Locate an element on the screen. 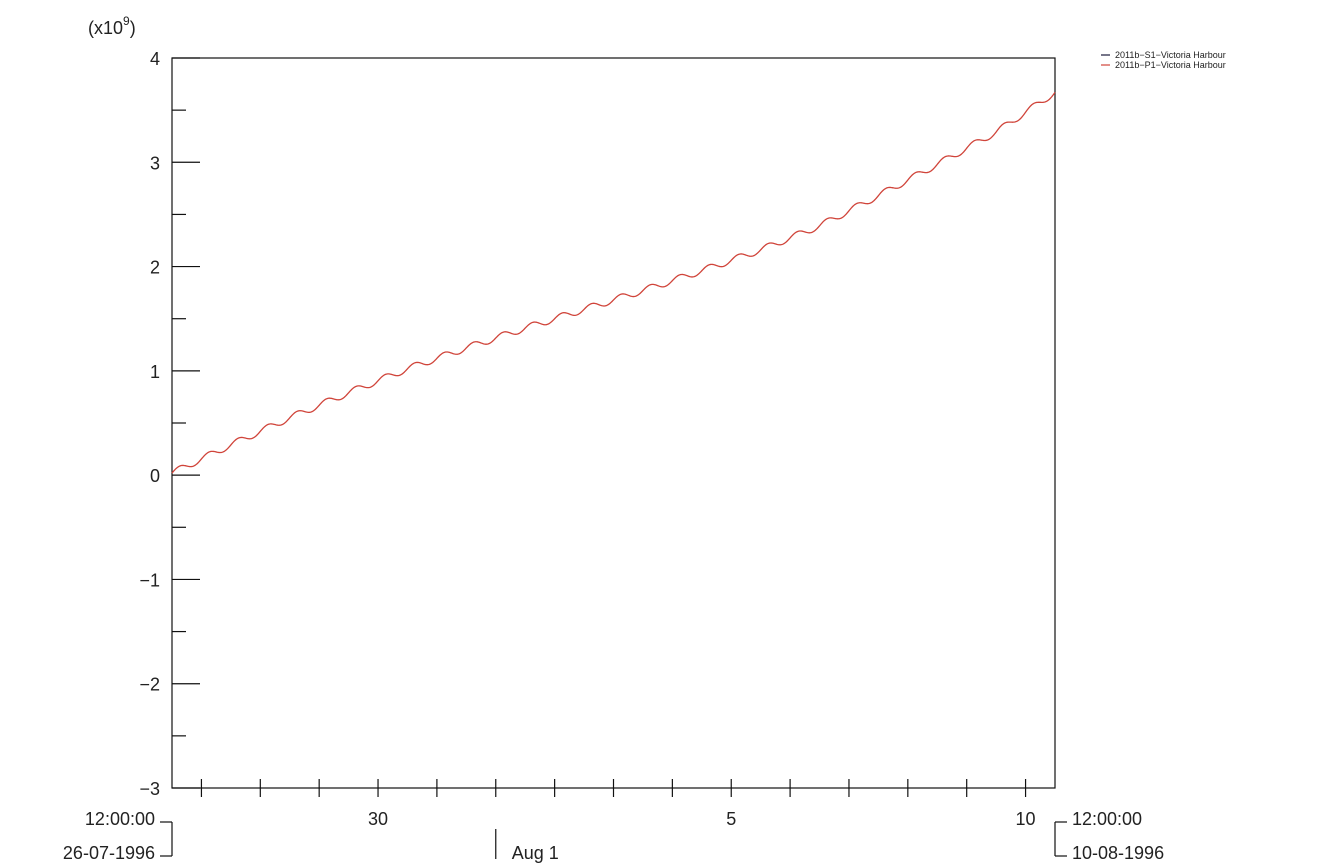 This screenshot has width=1322, height=865. x-axis: 30 5 10 Aug 1 is located at coordinates (618, 821).